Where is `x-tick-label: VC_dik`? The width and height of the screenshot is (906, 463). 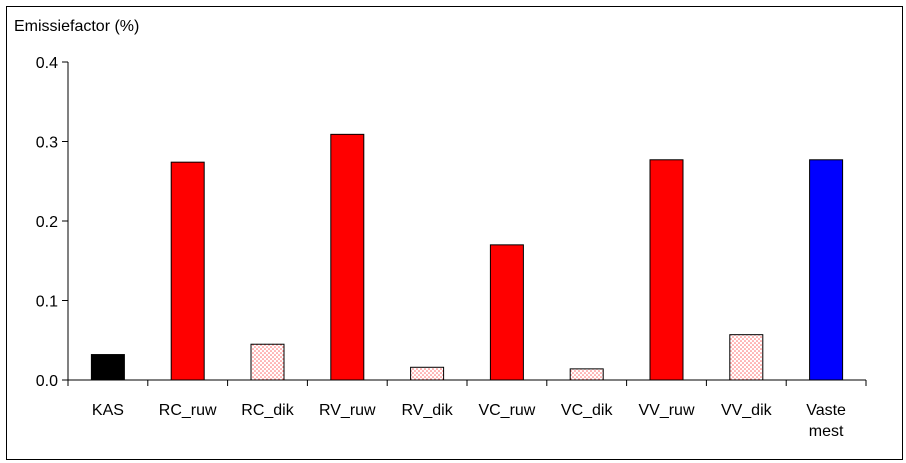
x-tick-label: VC_dik is located at coordinates (587, 410).